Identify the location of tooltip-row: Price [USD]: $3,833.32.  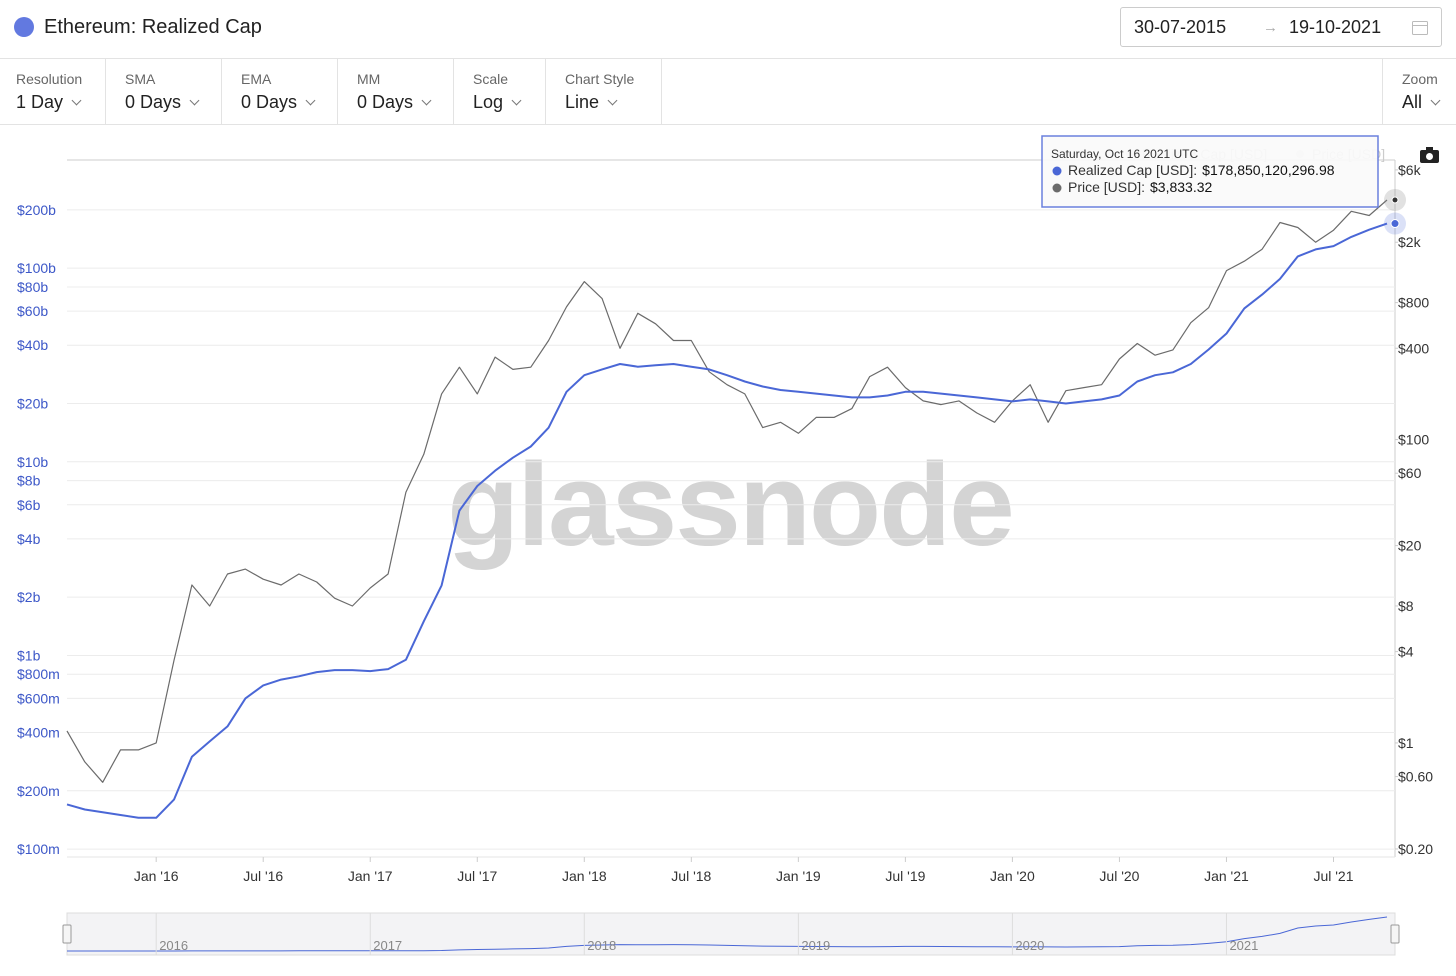
(1140, 187).